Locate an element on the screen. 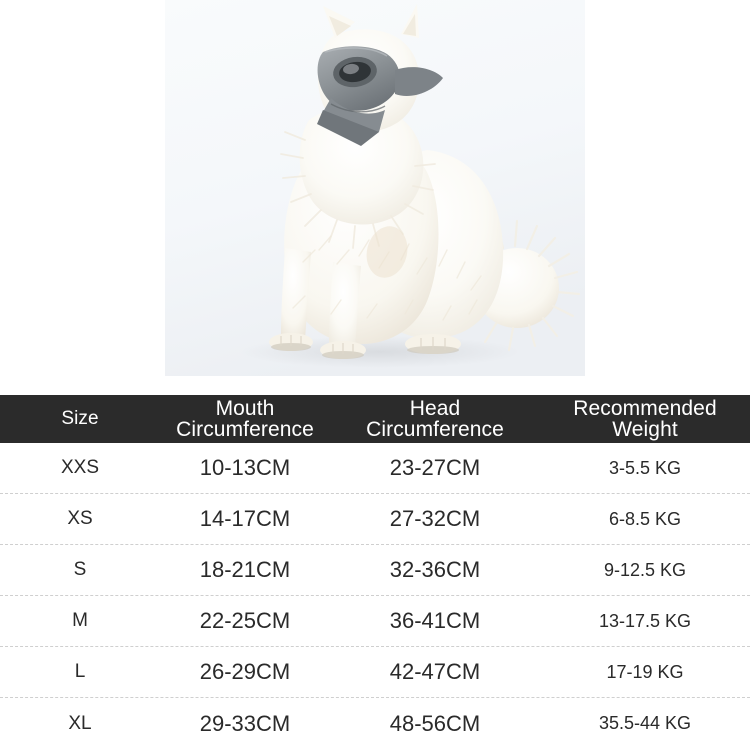 The image size is (750, 750). table-row: XL 29-33CM 48-56CM 35.5-44 KG is located at coordinates (375, 723).